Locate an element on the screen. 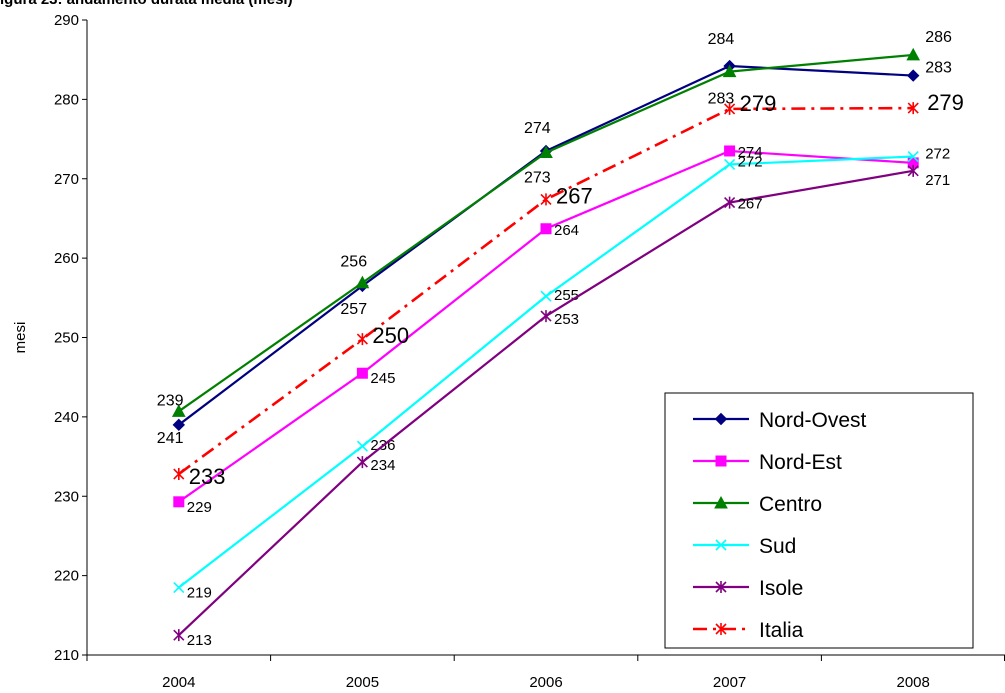 This screenshot has width=1005, height=693. y-tick-label: 230 is located at coordinates (66, 496).